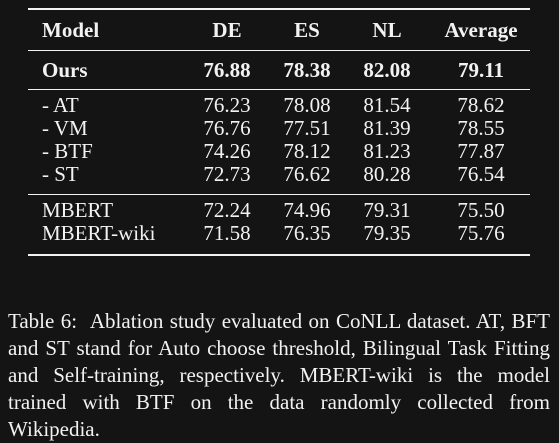  Describe the element at coordinates (105, 70) in the screenshot. I see `model-name: Ours` at that location.